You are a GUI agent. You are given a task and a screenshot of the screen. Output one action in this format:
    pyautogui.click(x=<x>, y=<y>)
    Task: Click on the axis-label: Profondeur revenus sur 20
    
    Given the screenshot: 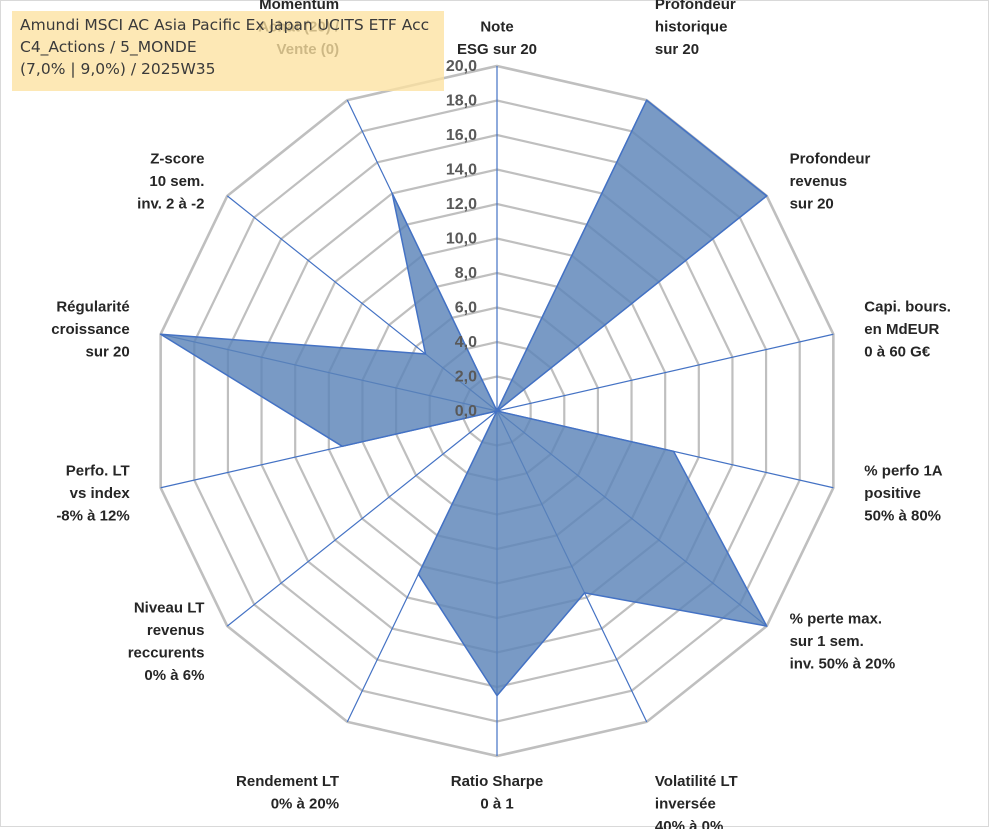 What is the action you would take?
    pyautogui.click(x=830, y=181)
    